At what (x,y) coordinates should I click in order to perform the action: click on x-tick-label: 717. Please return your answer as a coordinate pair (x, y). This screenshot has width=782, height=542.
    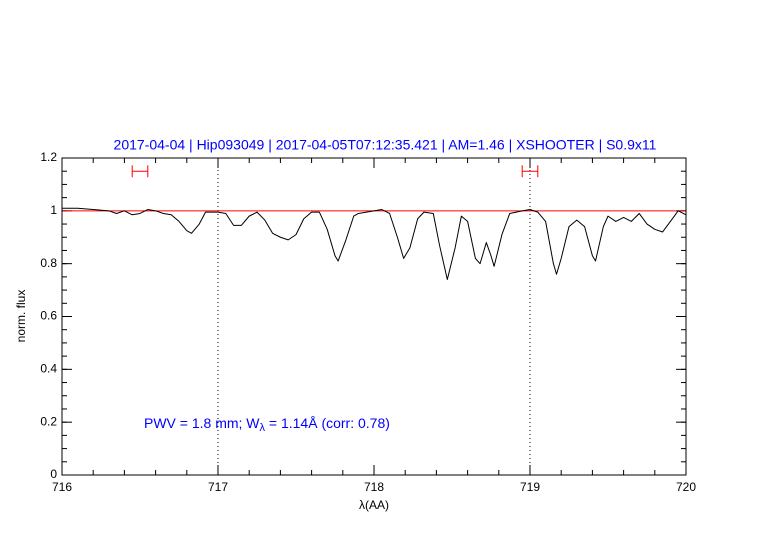
    Looking at the image, I should click on (218, 487).